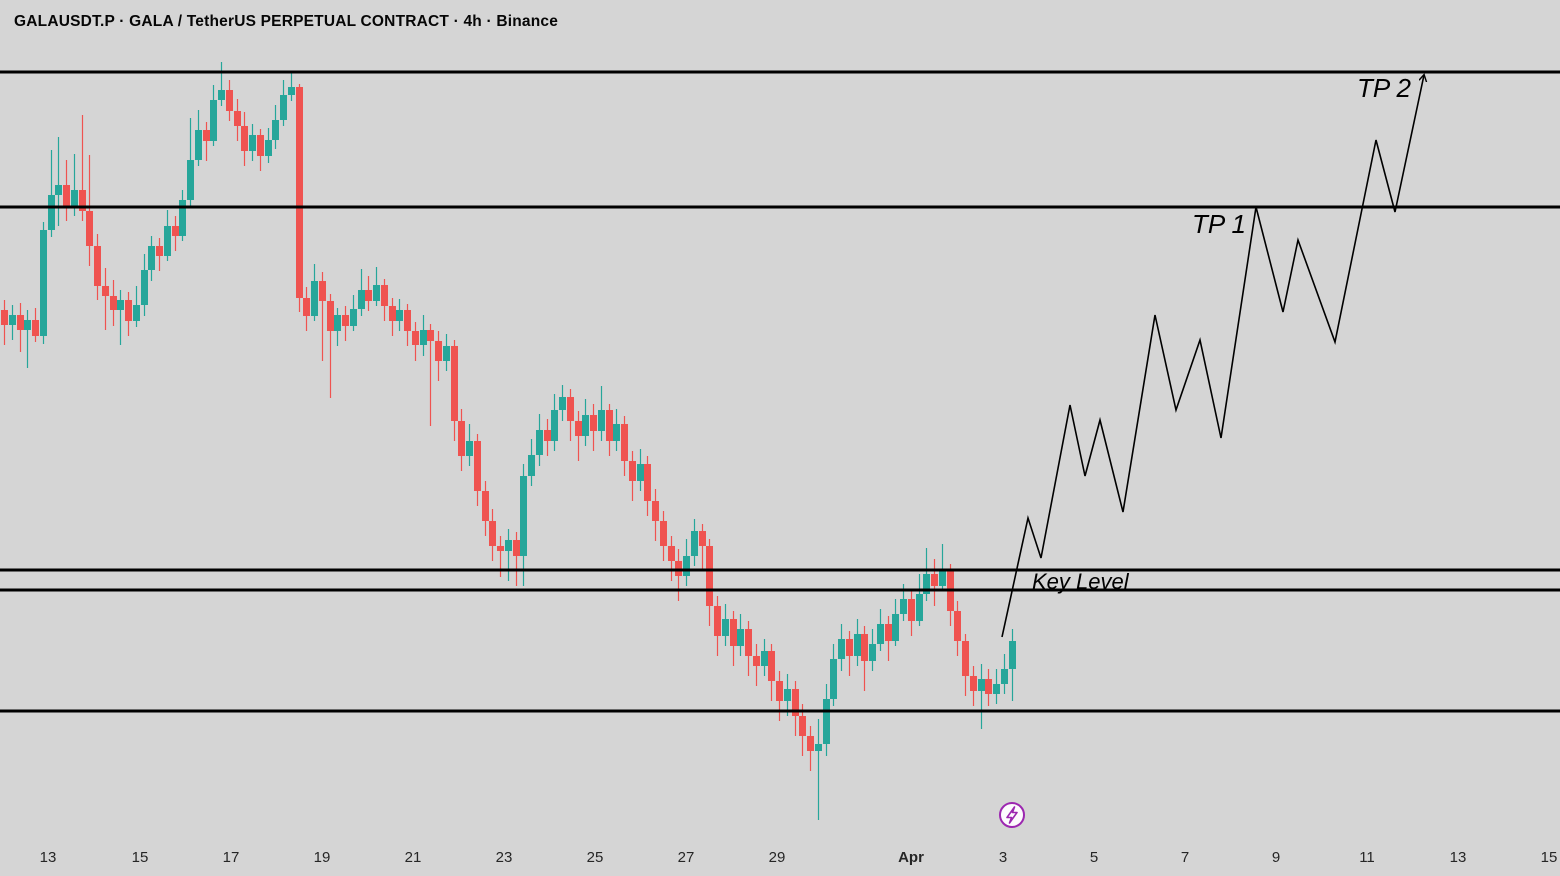 The width and height of the screenshot is (1560, 876). I want to click on time-axis-label: 13, so click(1458, 857).